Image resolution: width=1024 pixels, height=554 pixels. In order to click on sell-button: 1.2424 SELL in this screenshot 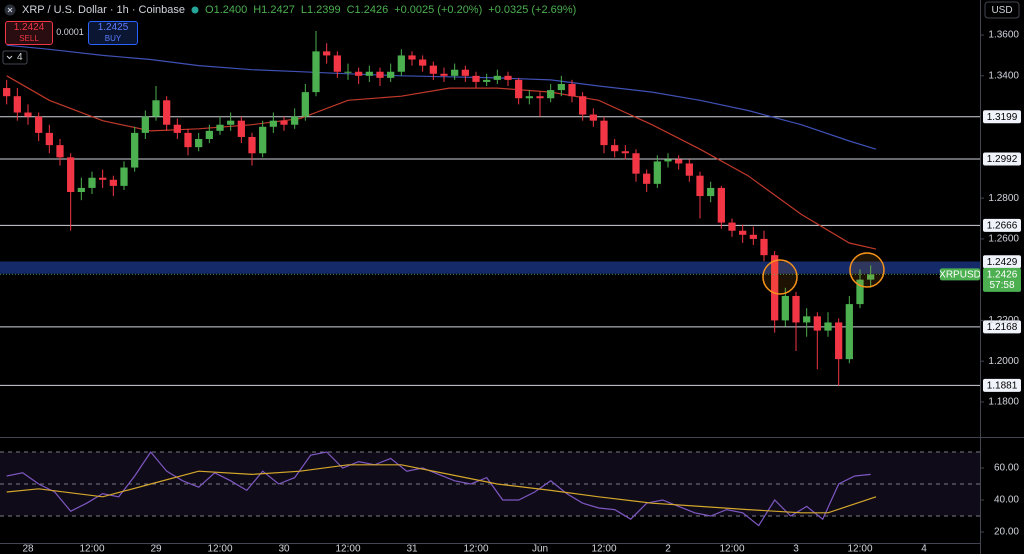, I will do `click(29, 33)`.